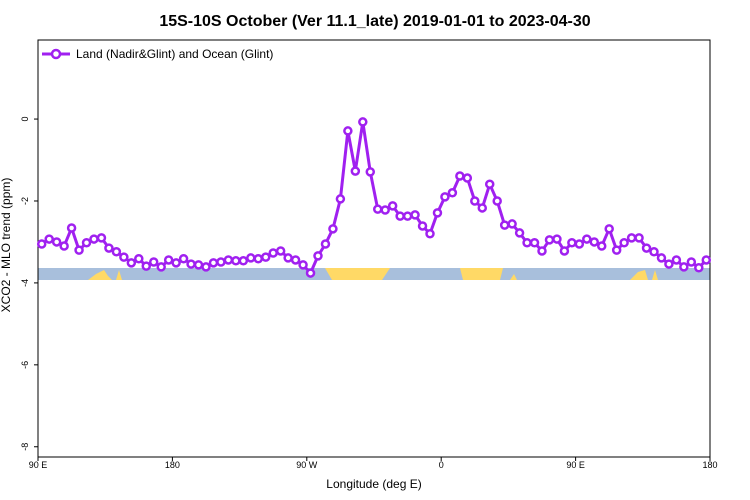  I want to click on x-tick-label: 0, so click(441, 465).